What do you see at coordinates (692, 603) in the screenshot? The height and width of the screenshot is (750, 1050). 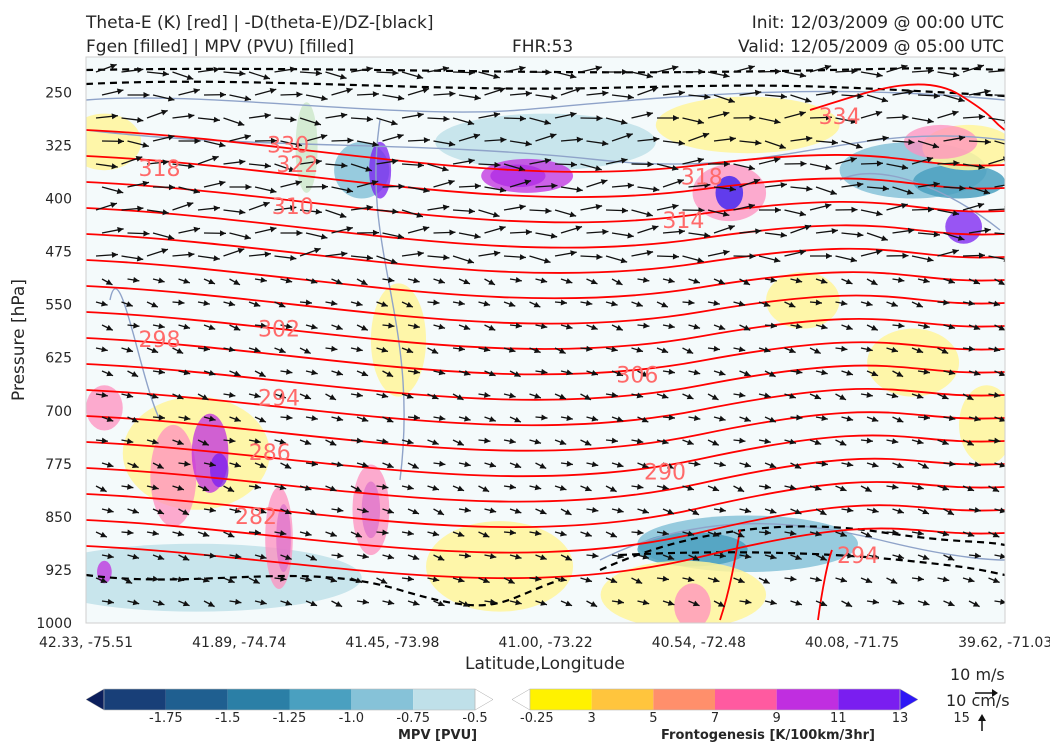 I see `fgen-region` at bounding box center [692, 603].